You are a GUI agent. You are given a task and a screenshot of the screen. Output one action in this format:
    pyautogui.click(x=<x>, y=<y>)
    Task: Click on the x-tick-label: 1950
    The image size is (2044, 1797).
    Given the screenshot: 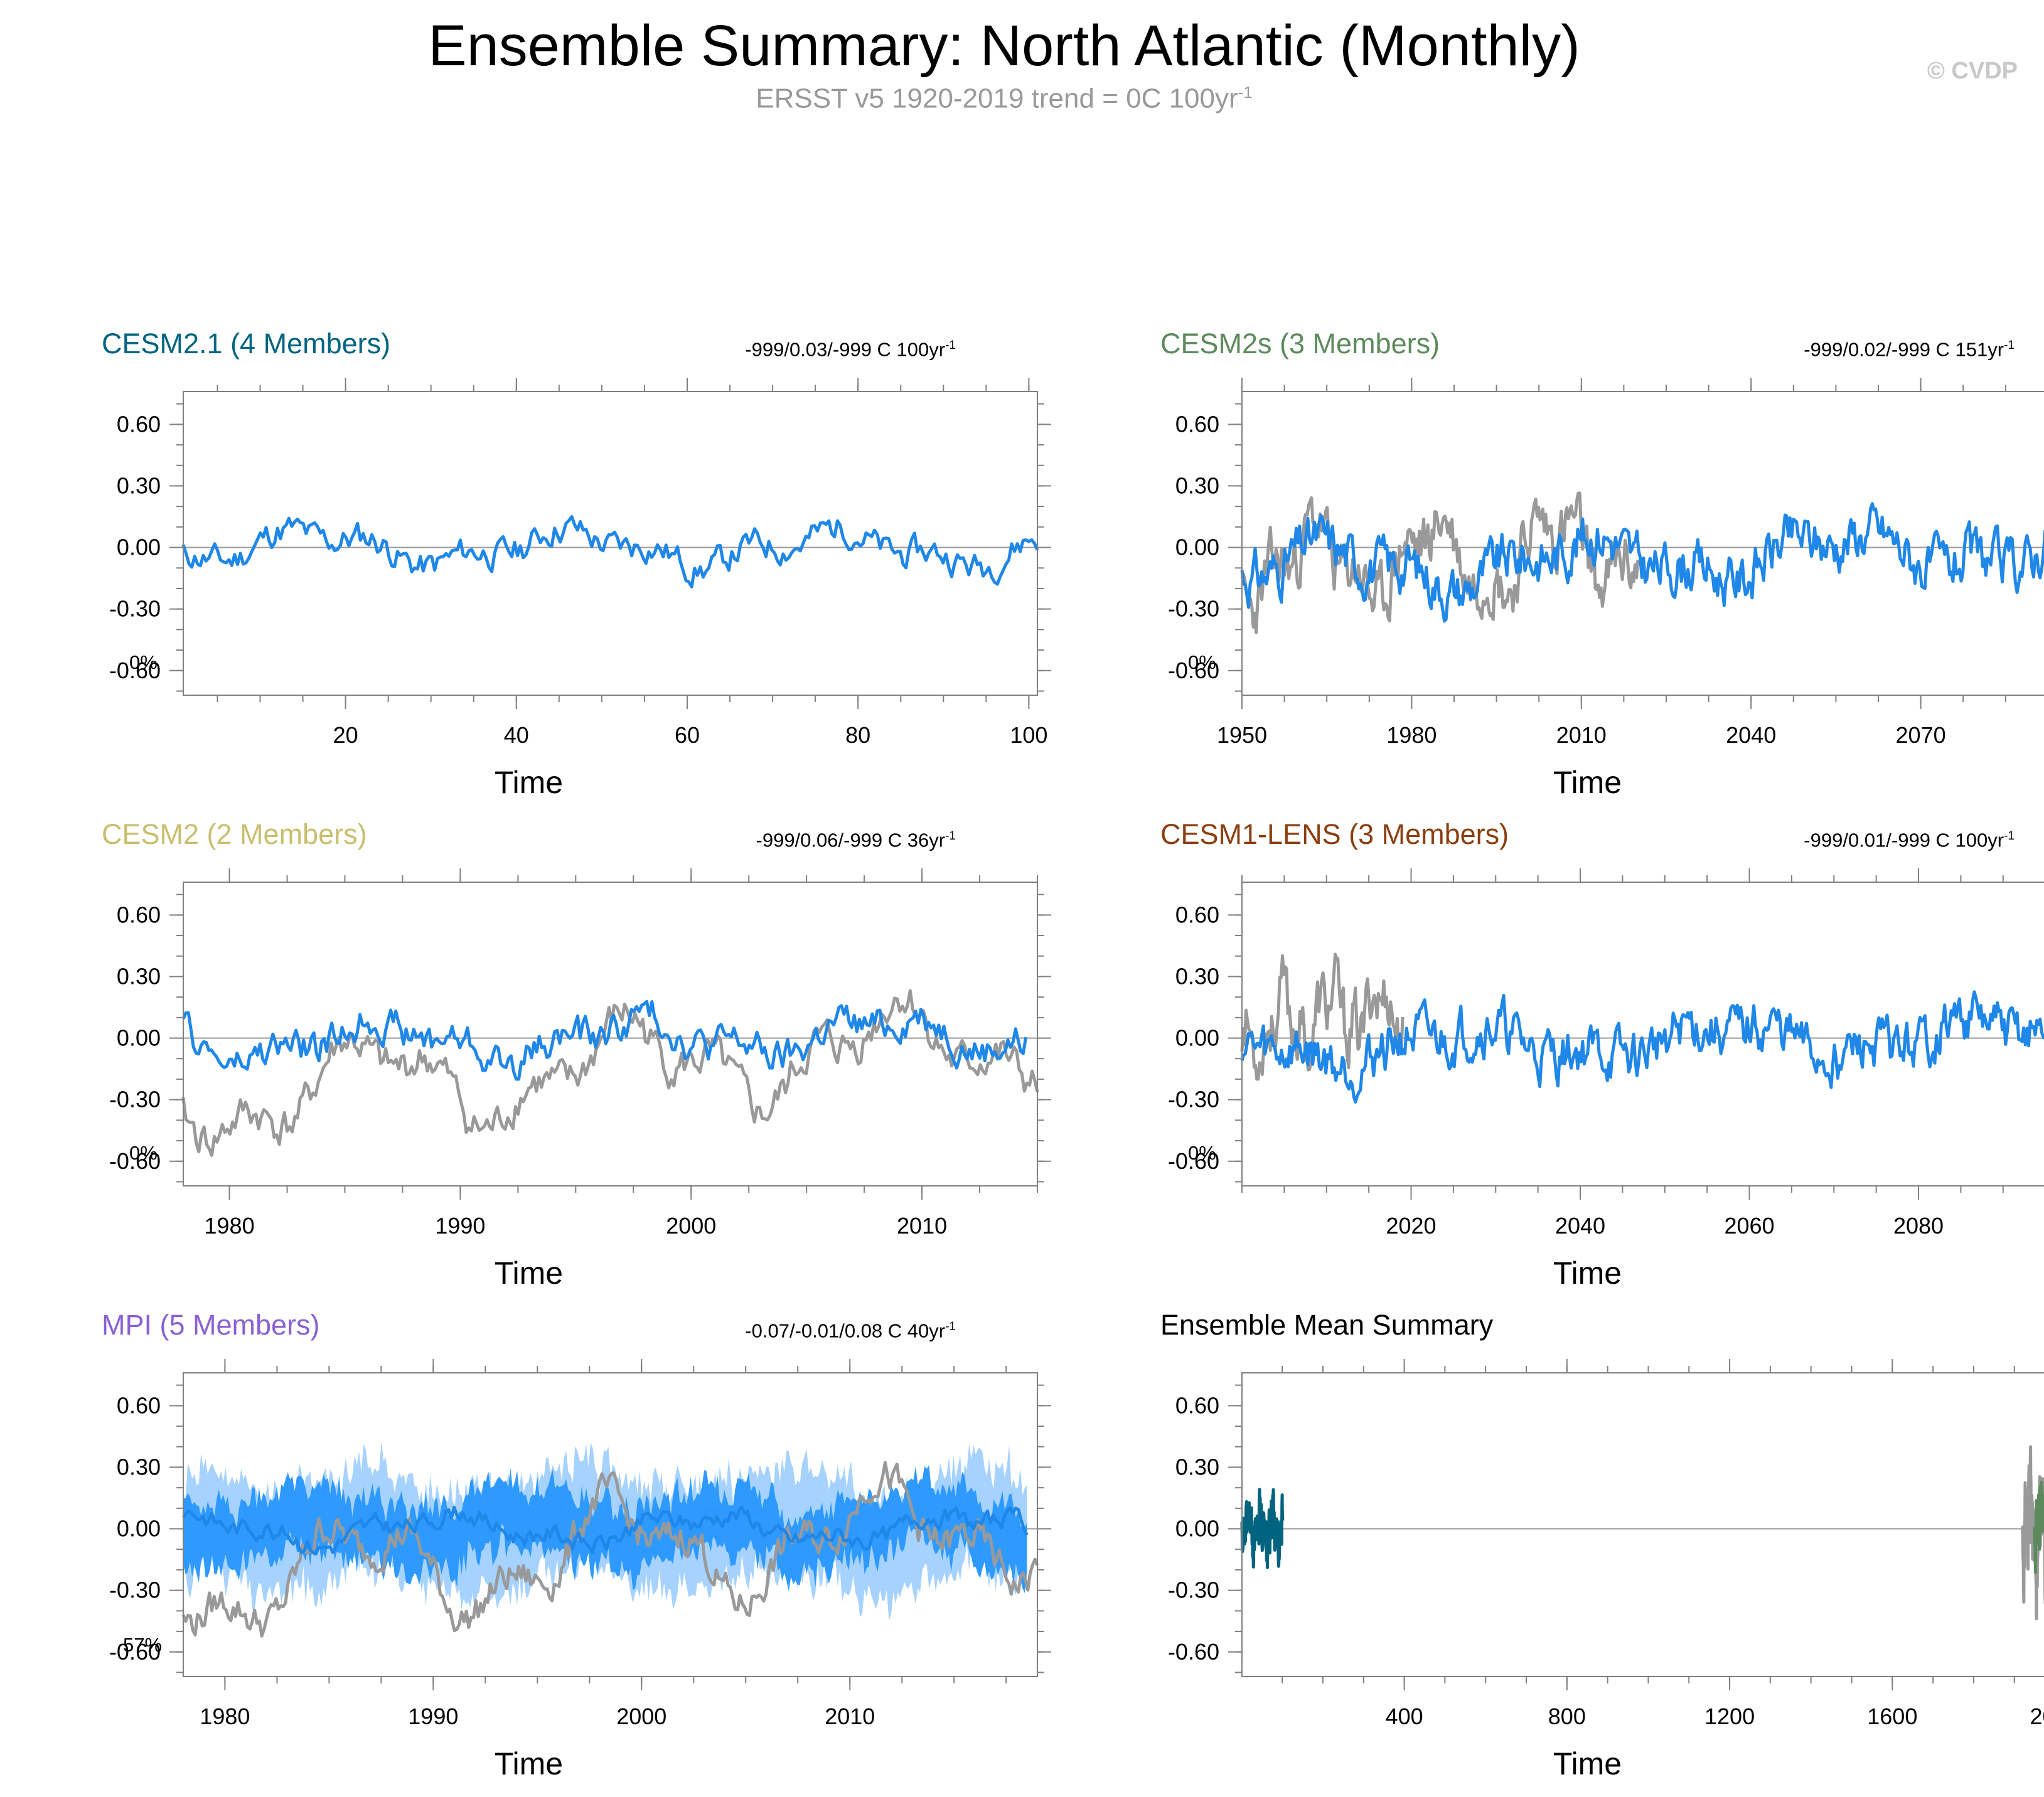 What is the action you would take?
    pyautogui.click(x=1242, y=735)
    